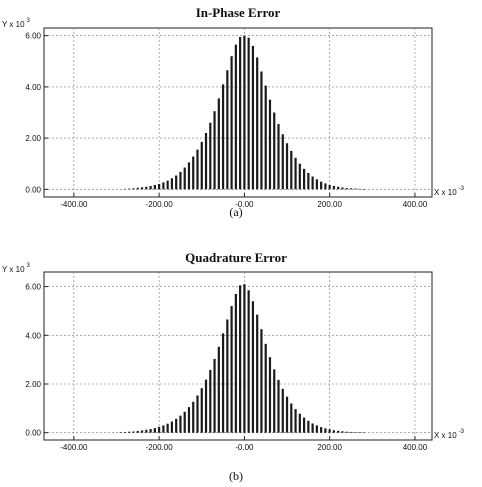 The image size is (482, 487). What do you see at coordinates (16, 23) in the screenshot?
I see `y-axis-label-a: Y x 10 3` at bounding box center [16, 23].